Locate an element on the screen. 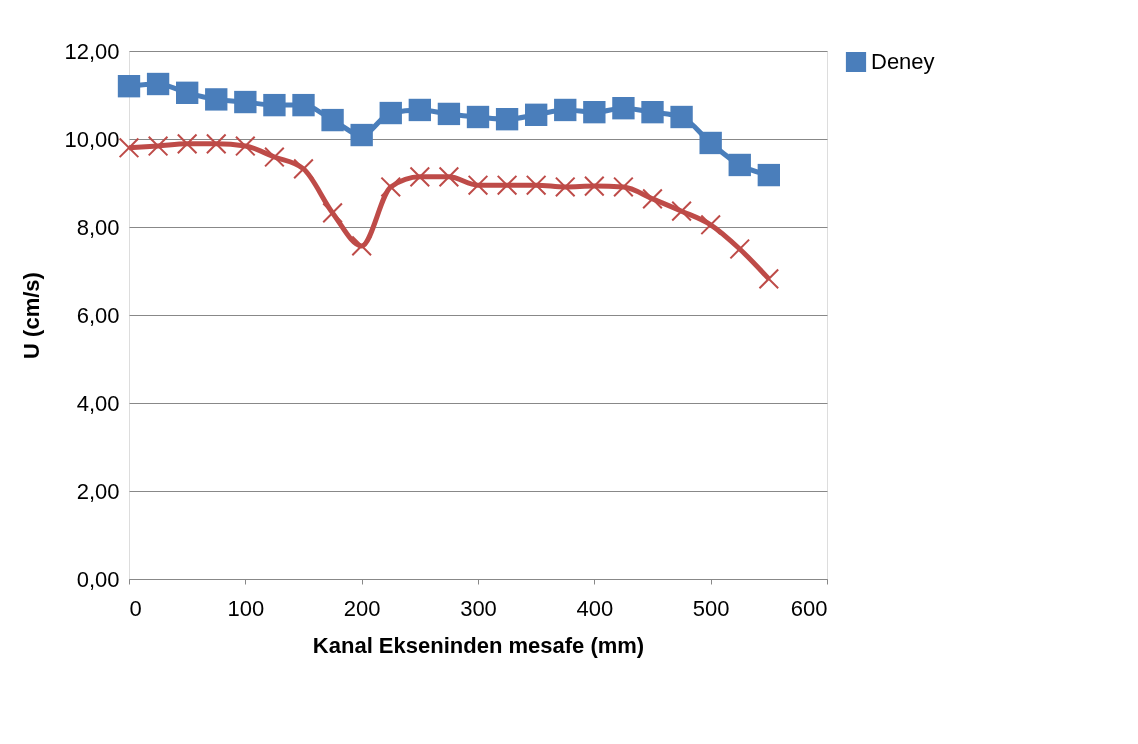 The width and height of the screenshot is (1138, 744). y-tick-label: 4,00 is located at coordinates (98, 403).